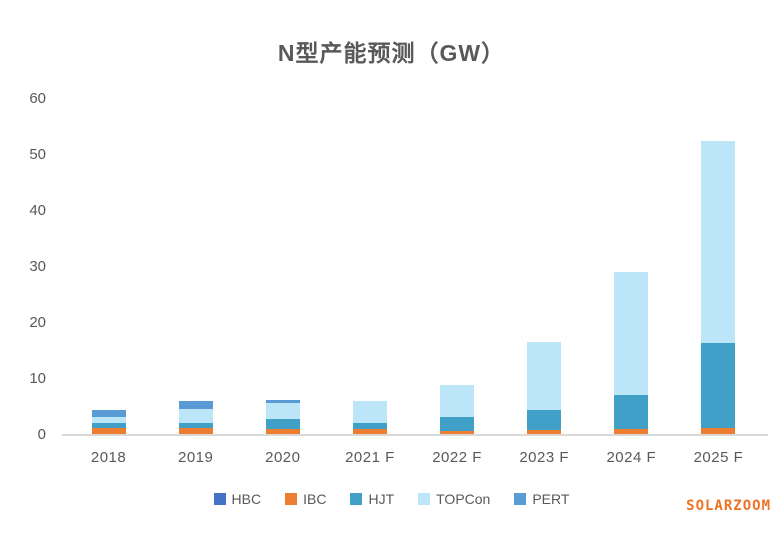 The width and height of the screenshot is (783, 546). I want to click on y-tick-label: 50, so click(37, 154).